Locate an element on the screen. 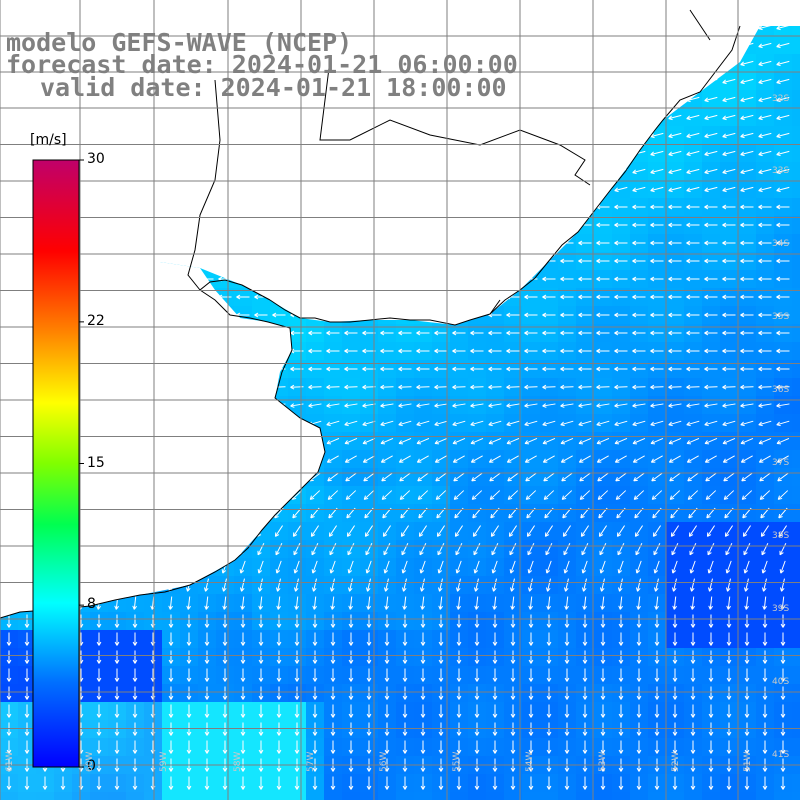  latitude-label: 37S is located at coordinates (781, 463).